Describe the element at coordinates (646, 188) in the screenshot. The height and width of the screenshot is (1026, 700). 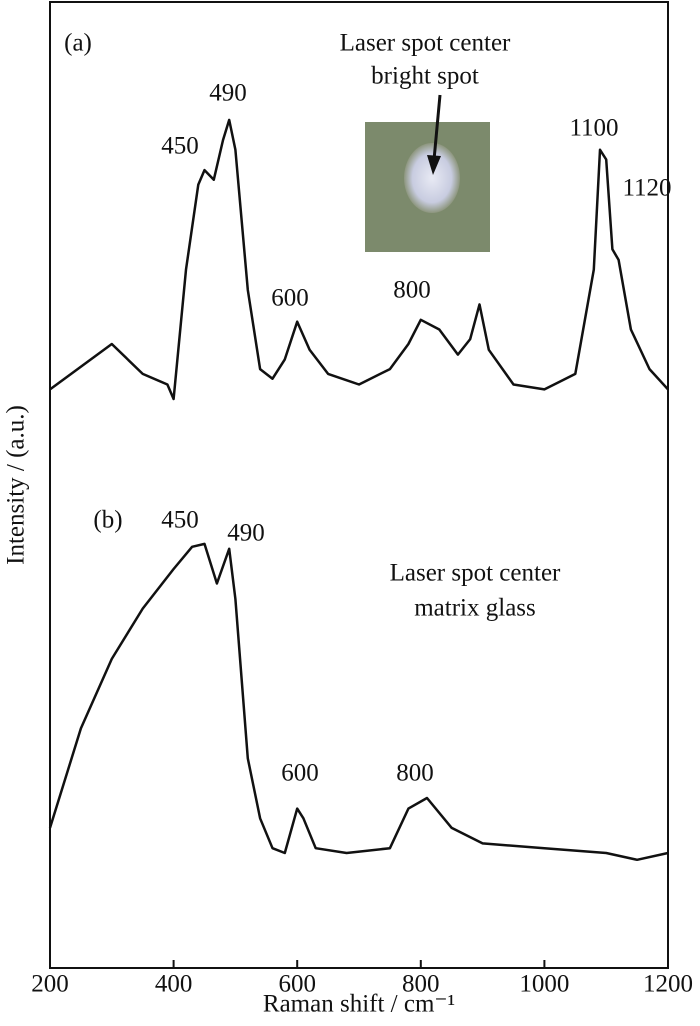
I see `annotation: 1120` at that location.